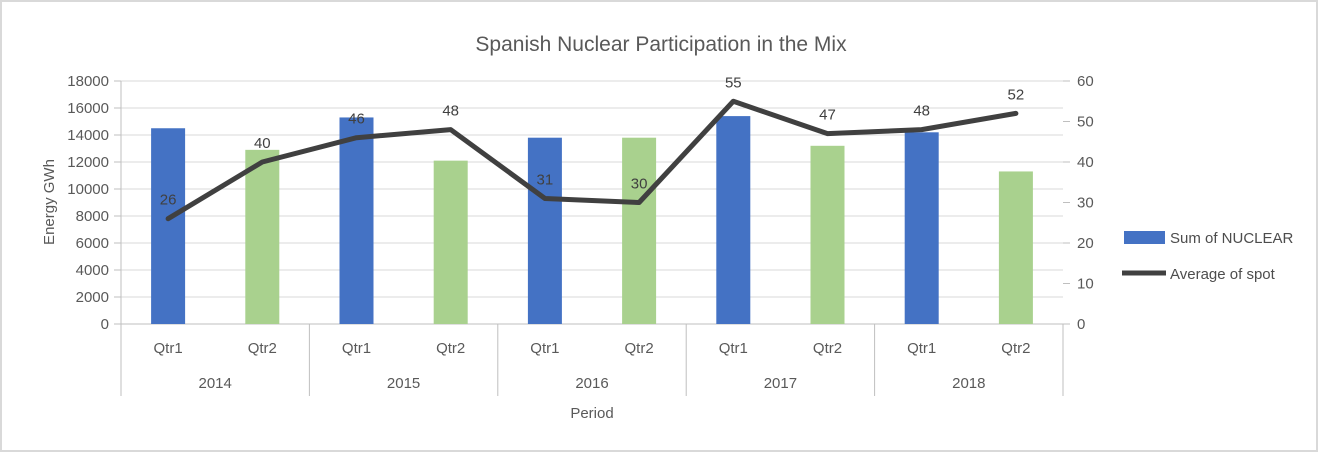 The width and height of the screenshot is (1318, 452). I want to click on svg-text: 30, so click(1085, 203).